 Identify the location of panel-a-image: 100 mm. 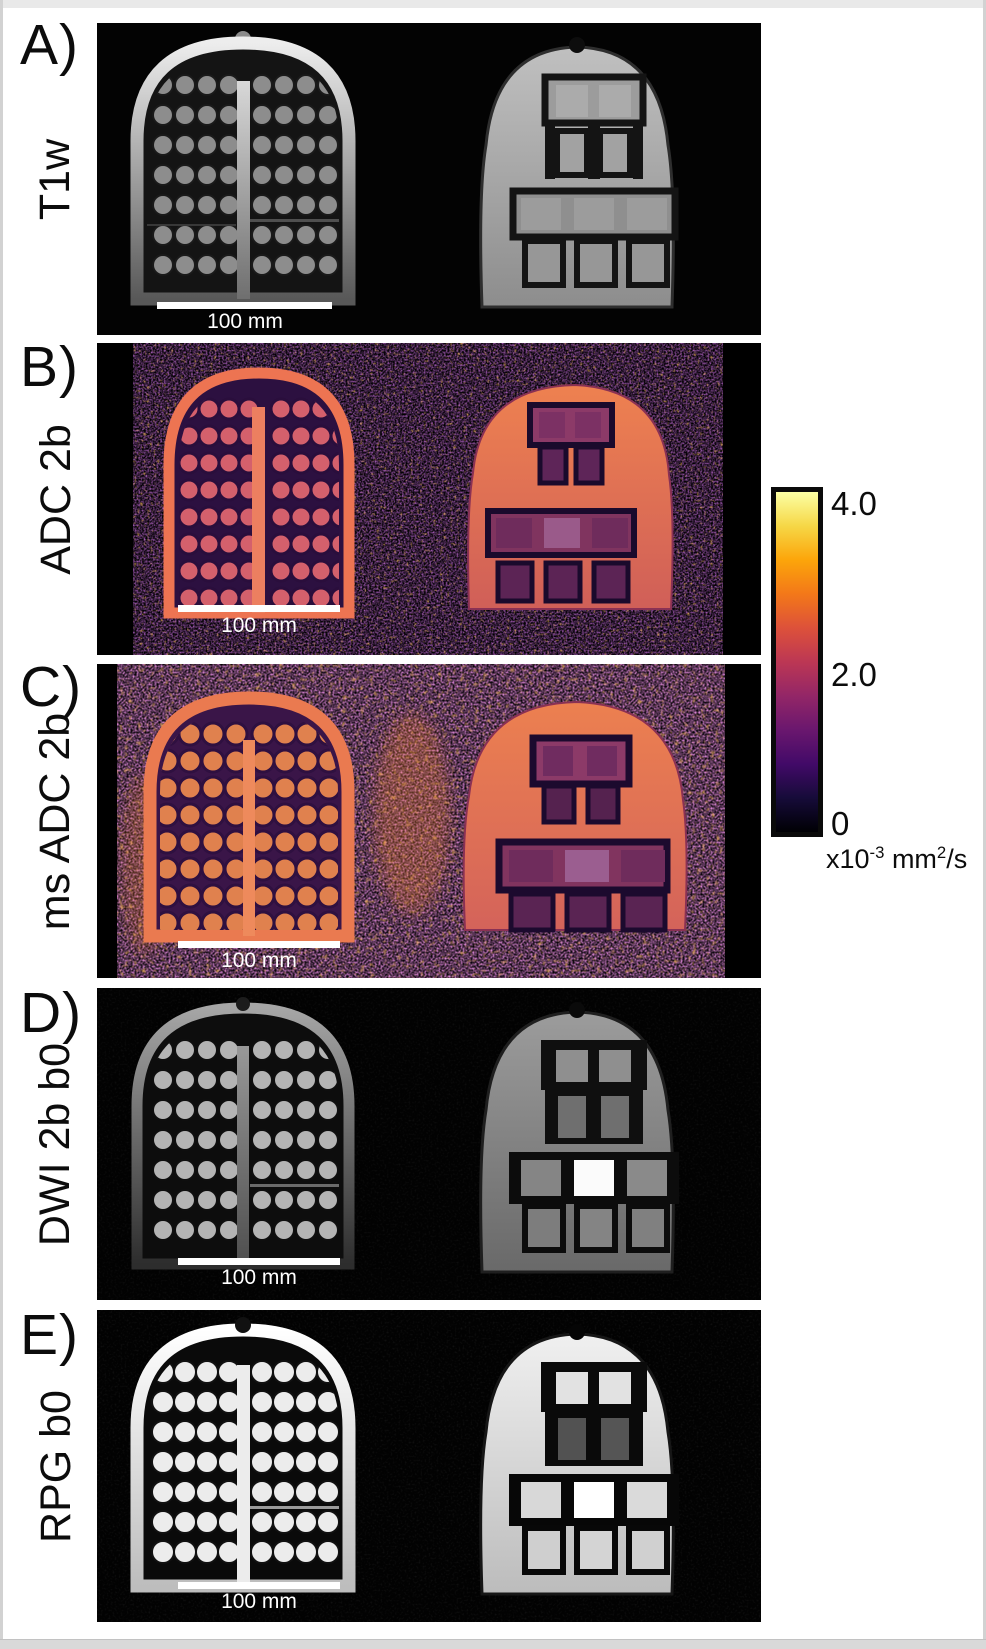
(429, 179).